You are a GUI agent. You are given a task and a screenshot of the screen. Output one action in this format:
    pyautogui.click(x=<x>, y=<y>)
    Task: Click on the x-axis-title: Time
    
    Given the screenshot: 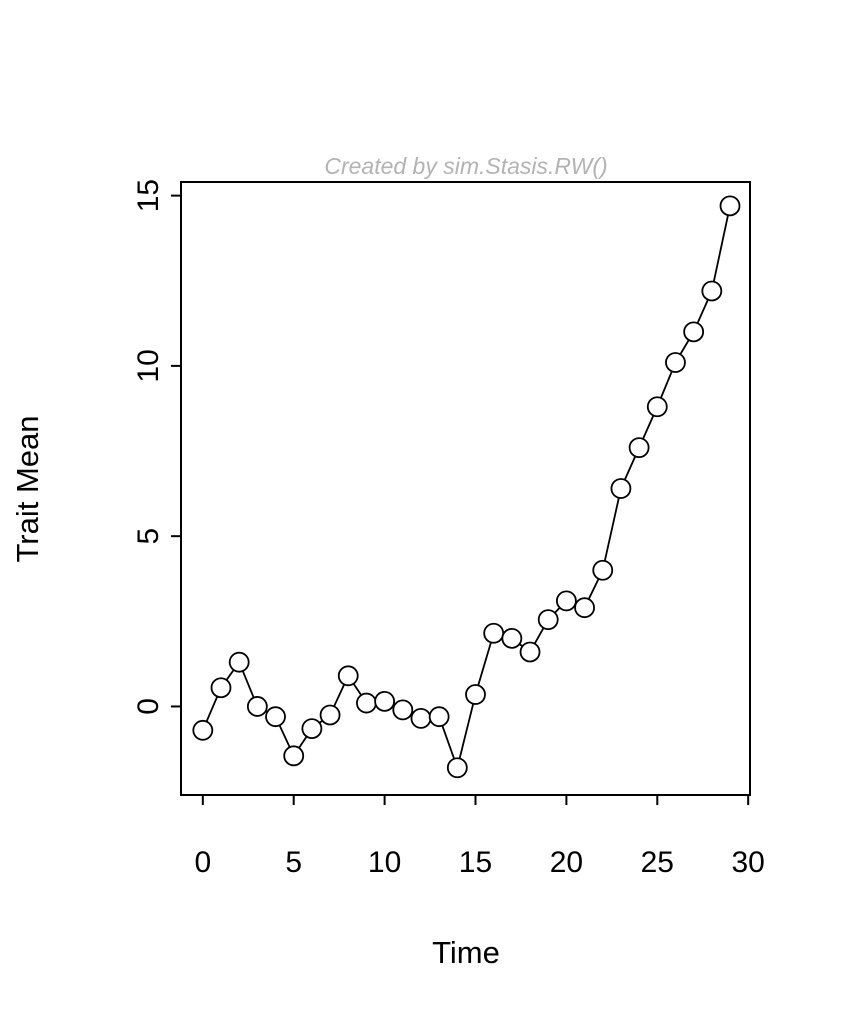 What is the action you would take?
    pyautogui.click(x=466, y=952)
    